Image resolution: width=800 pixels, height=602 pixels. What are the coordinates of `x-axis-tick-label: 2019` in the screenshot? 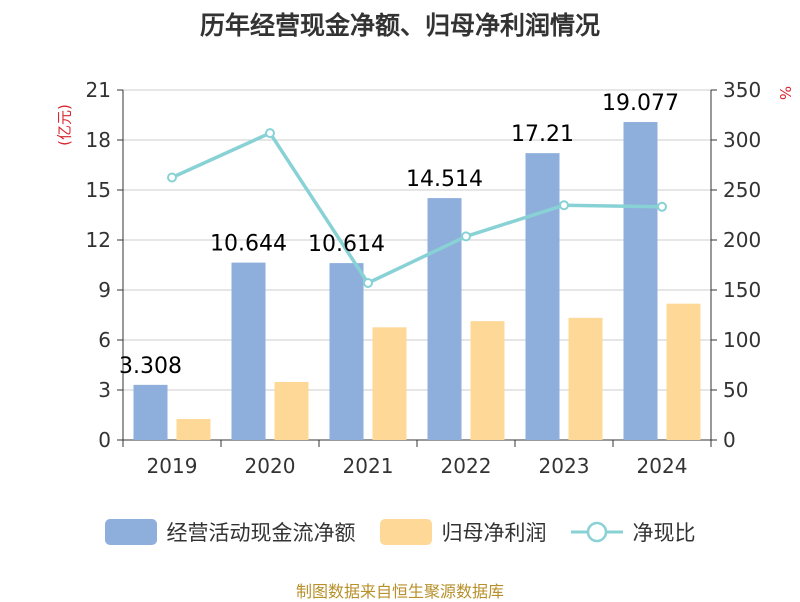 It's located at (172, 466).